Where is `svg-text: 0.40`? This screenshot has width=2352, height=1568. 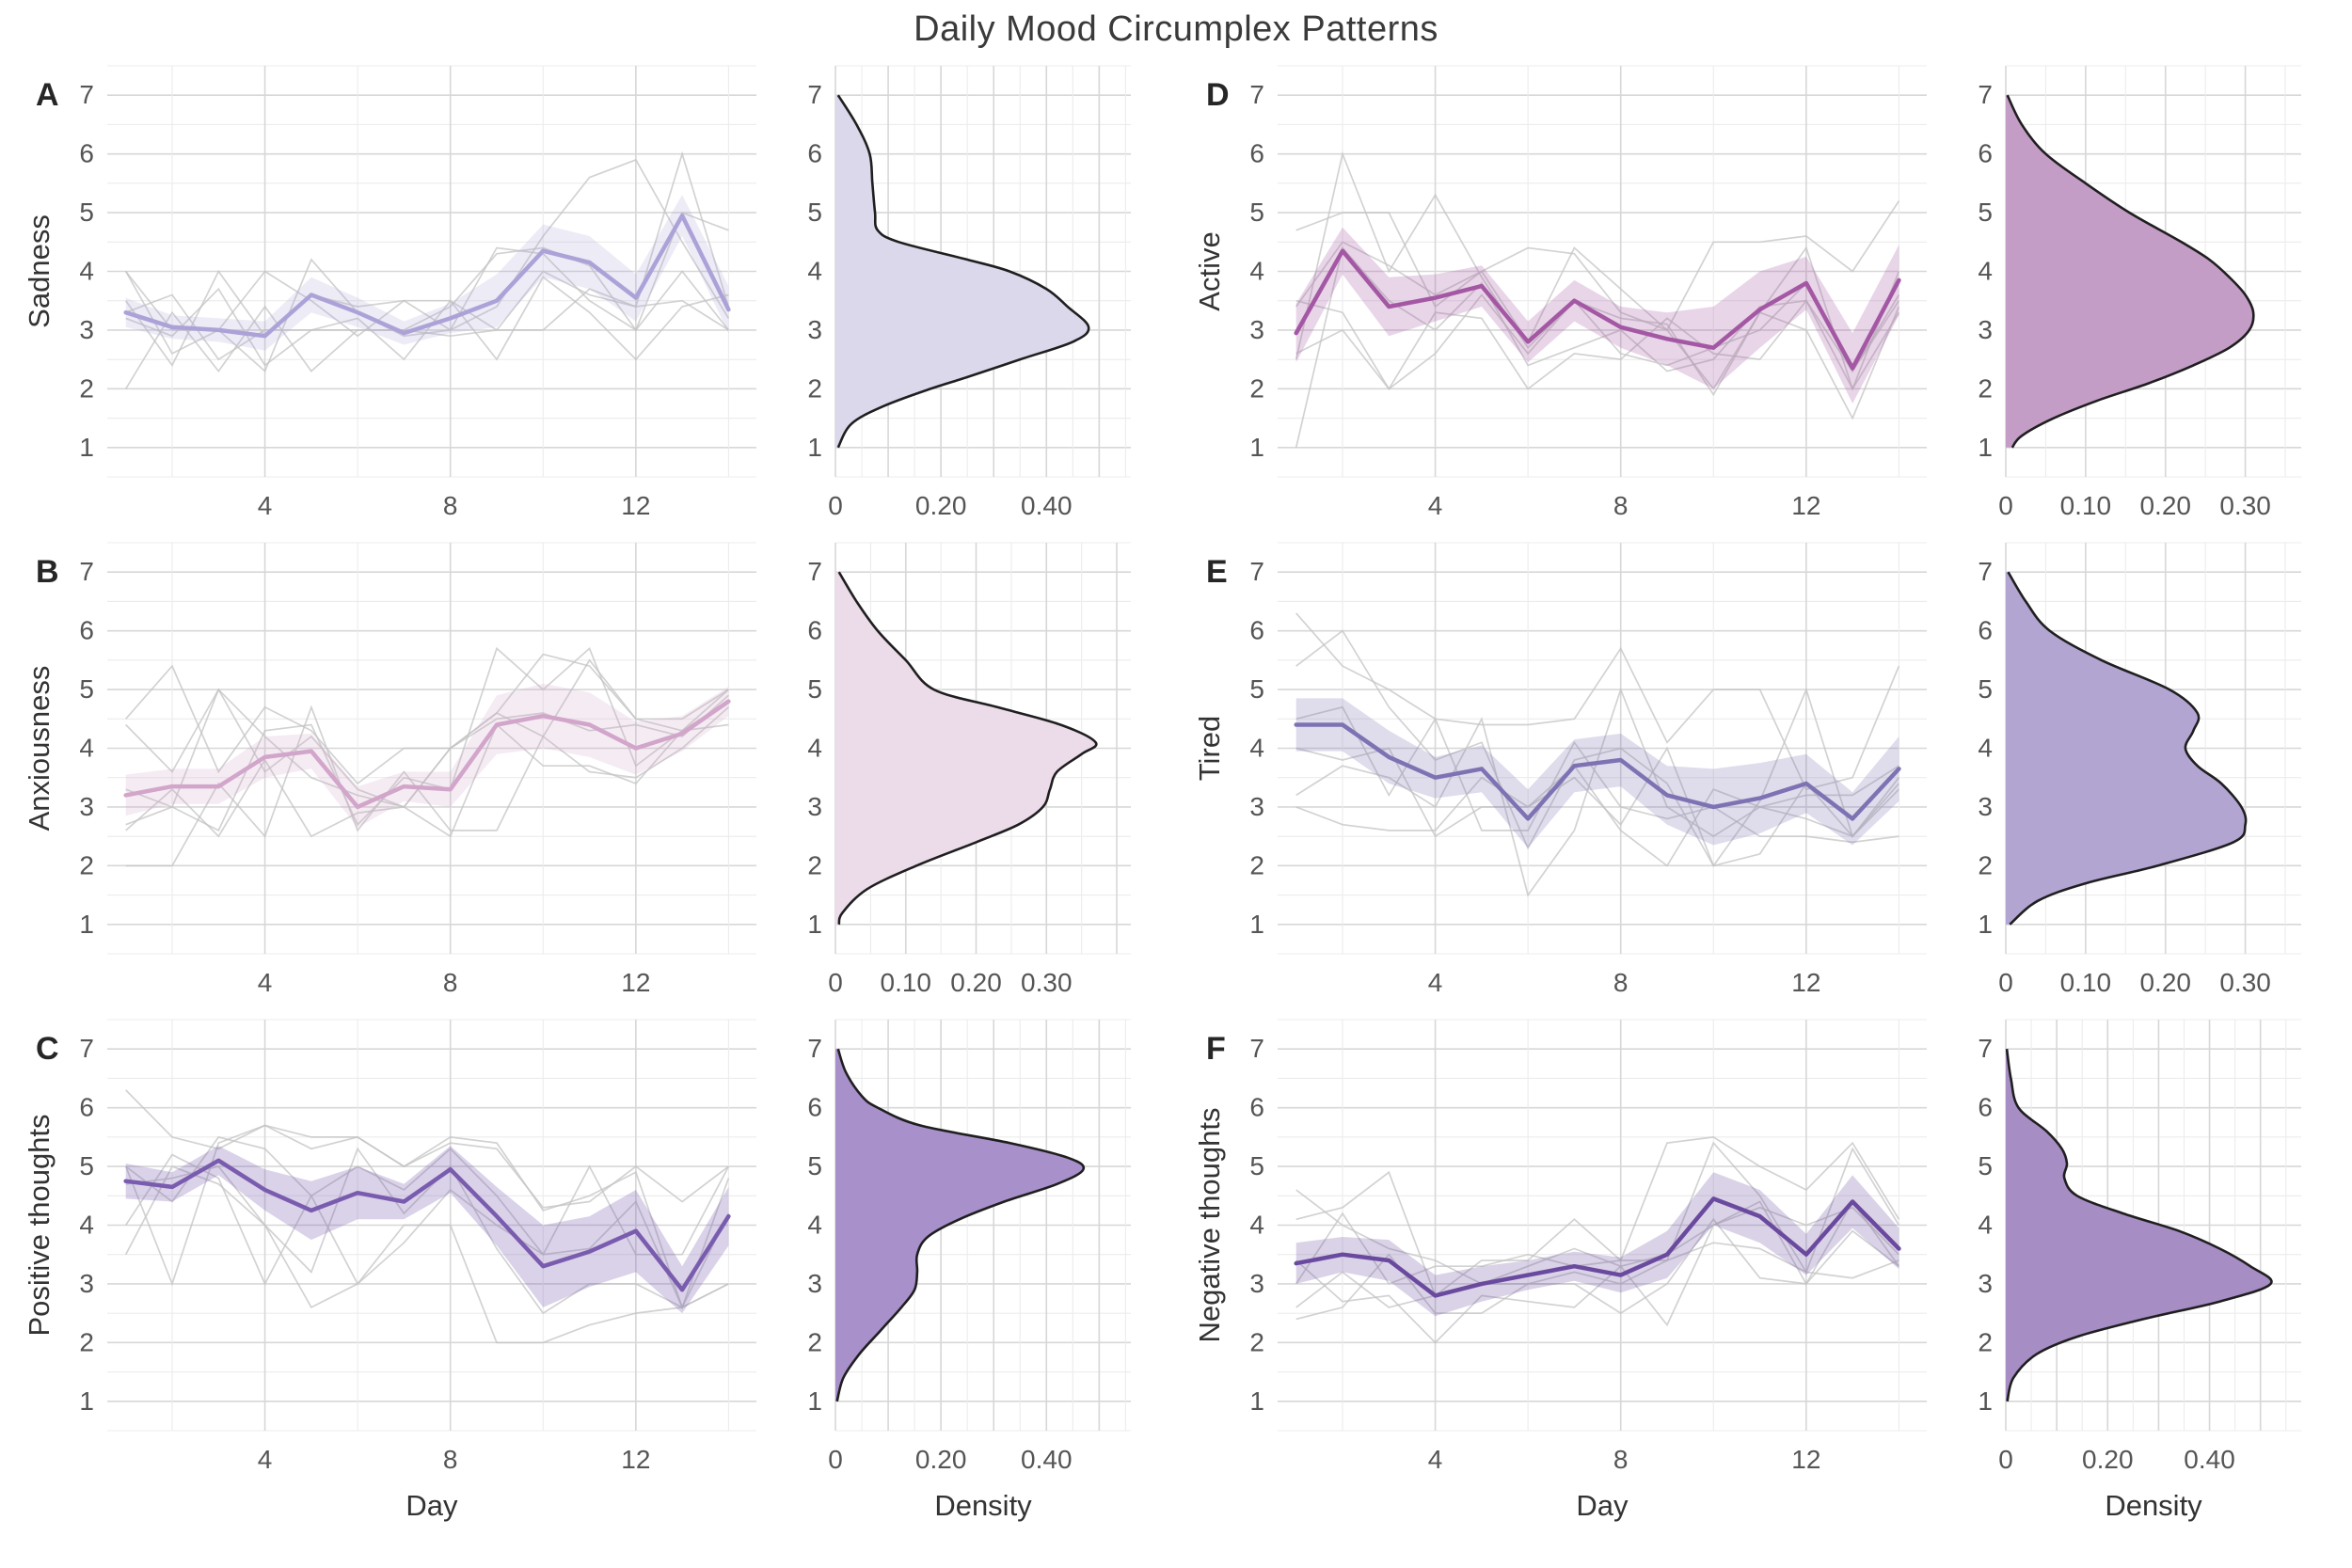
svg-text: 0.40 is located at coordinates (2209, 1459).